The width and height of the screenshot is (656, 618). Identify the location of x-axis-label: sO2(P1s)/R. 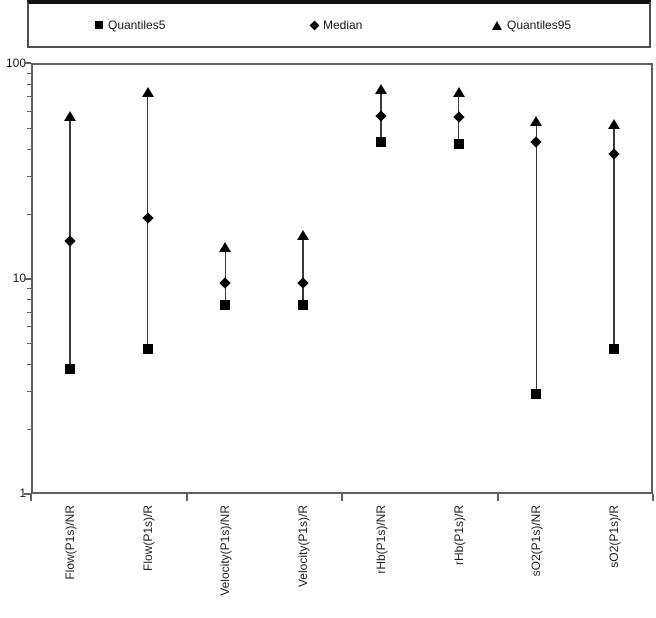
(614, 536).